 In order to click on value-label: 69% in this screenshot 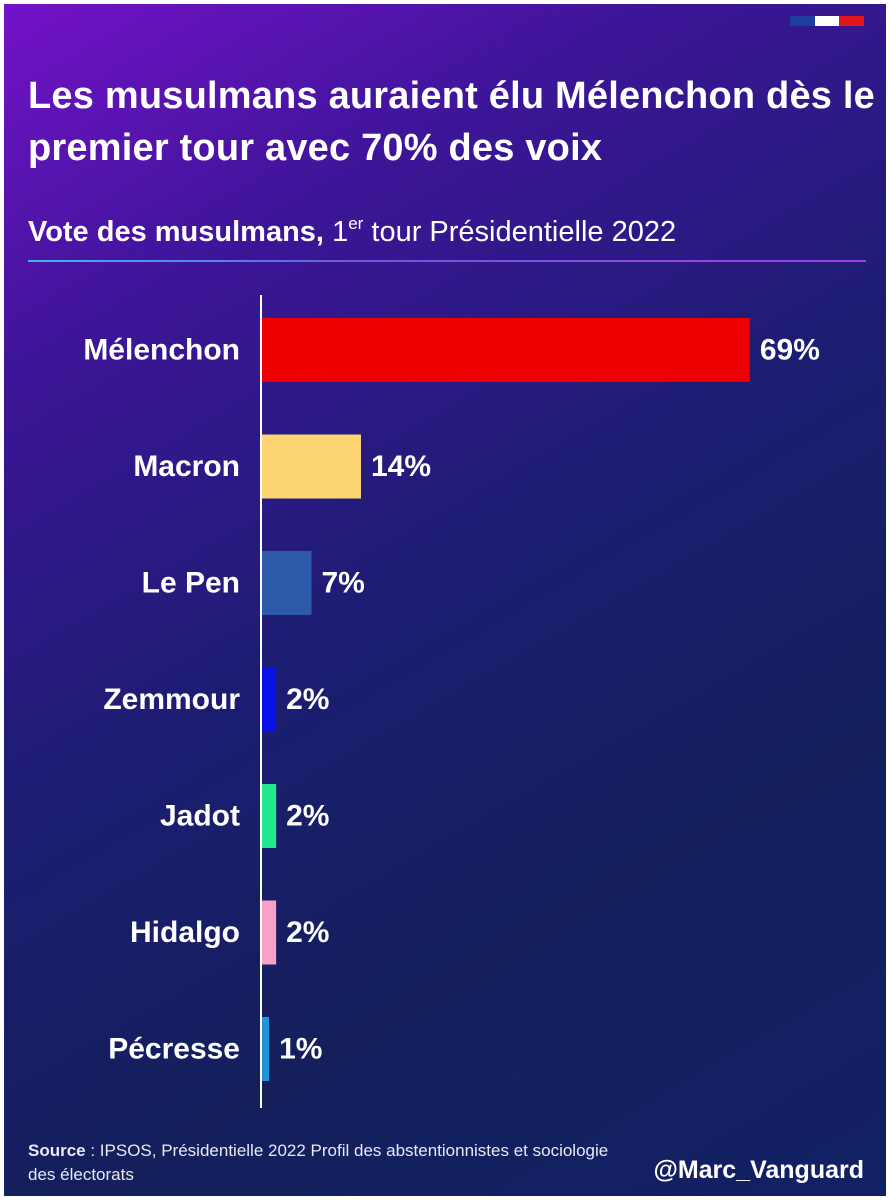, I will do `click(790, 350)`.